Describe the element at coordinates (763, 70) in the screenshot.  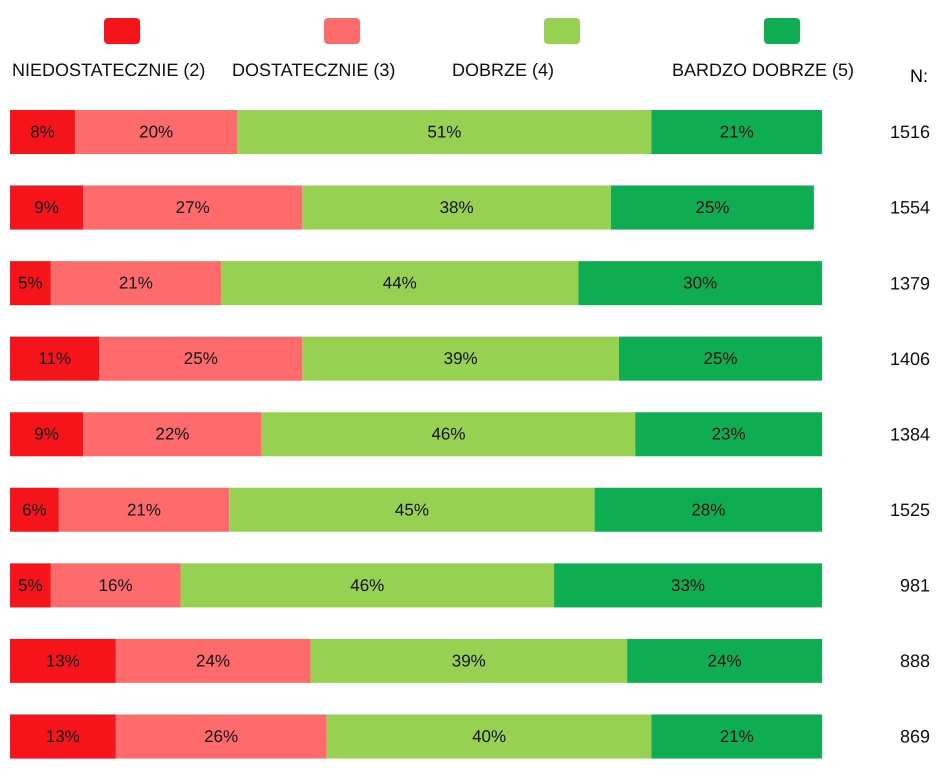
I see `legend-label: BARDZO DOBRZE (5)` at that location.